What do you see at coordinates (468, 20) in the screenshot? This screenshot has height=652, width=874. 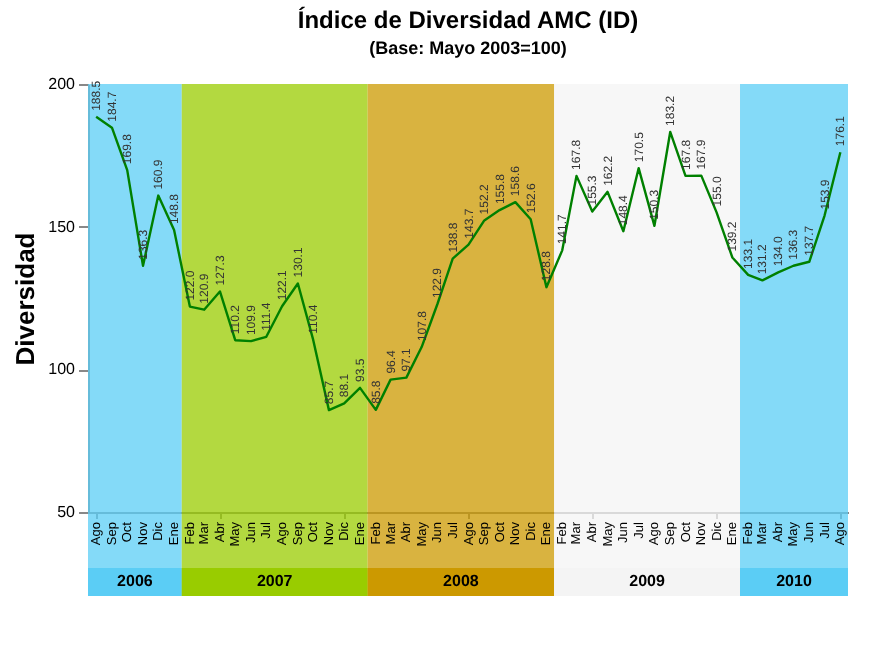 I see `chart-title: Índice de Diversidad AMC (ID)` at bounding box center [468, 20].